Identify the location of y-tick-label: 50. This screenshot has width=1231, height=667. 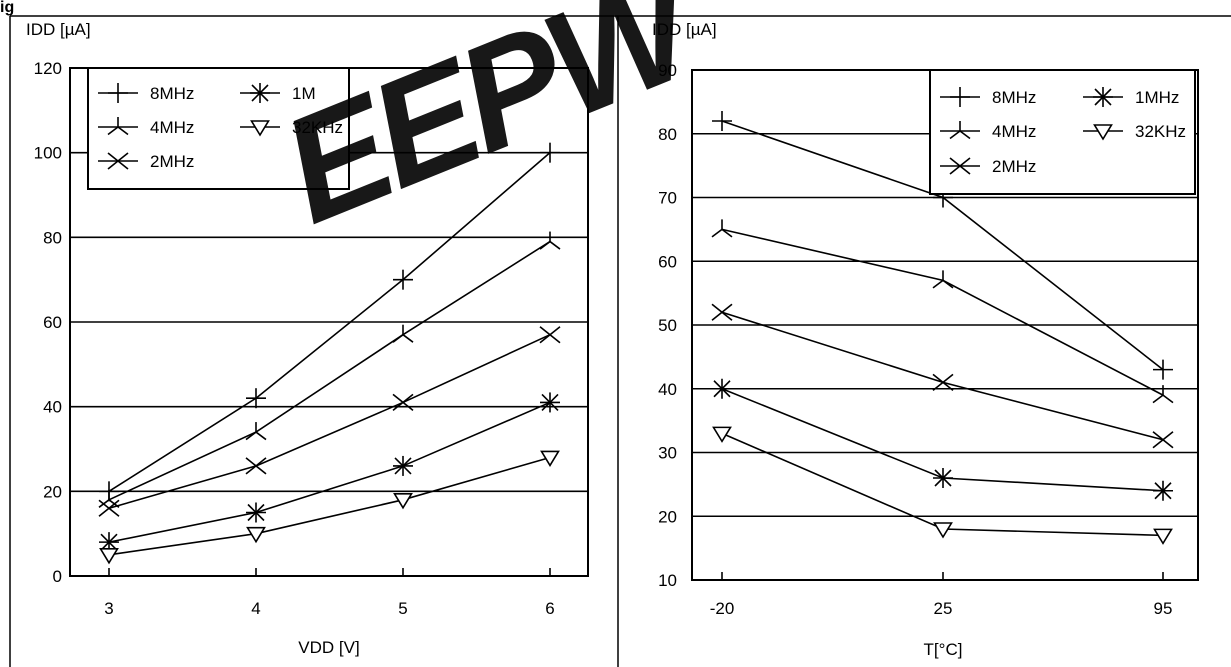
(667, 325).